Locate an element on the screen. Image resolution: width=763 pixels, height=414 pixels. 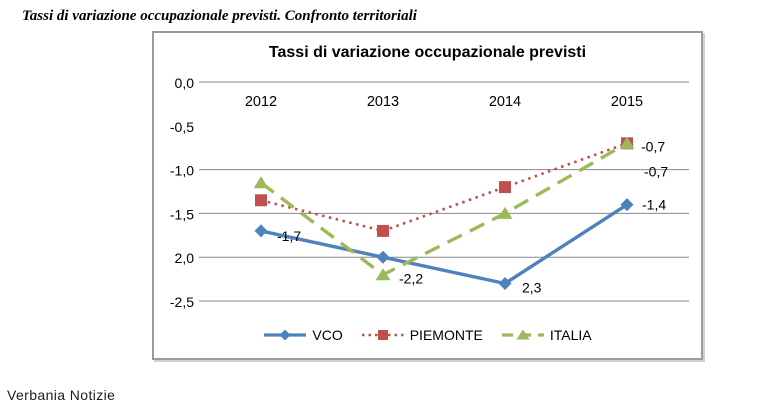
x-tick-label: 2012 is located at coordinates (261, 102).